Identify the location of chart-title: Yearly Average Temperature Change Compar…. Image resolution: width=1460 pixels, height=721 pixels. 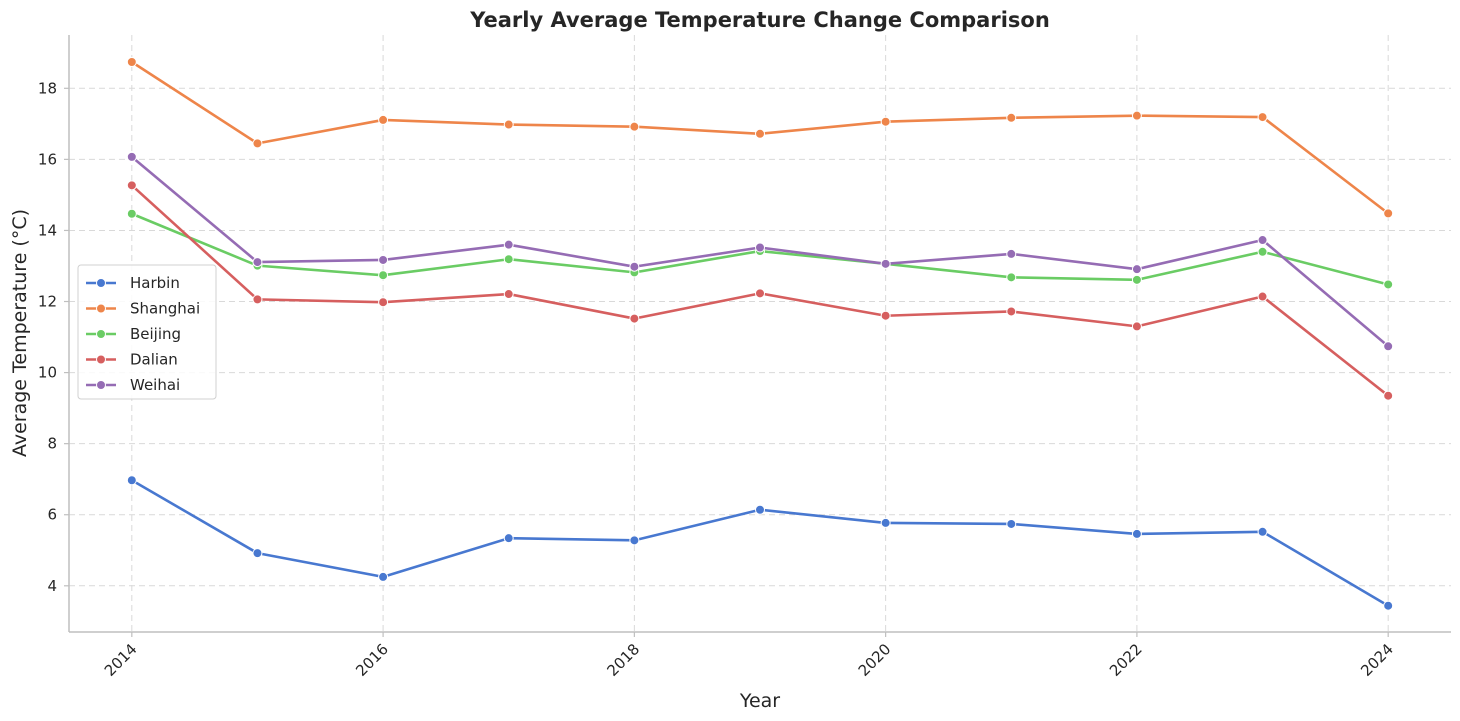
(759, 20).